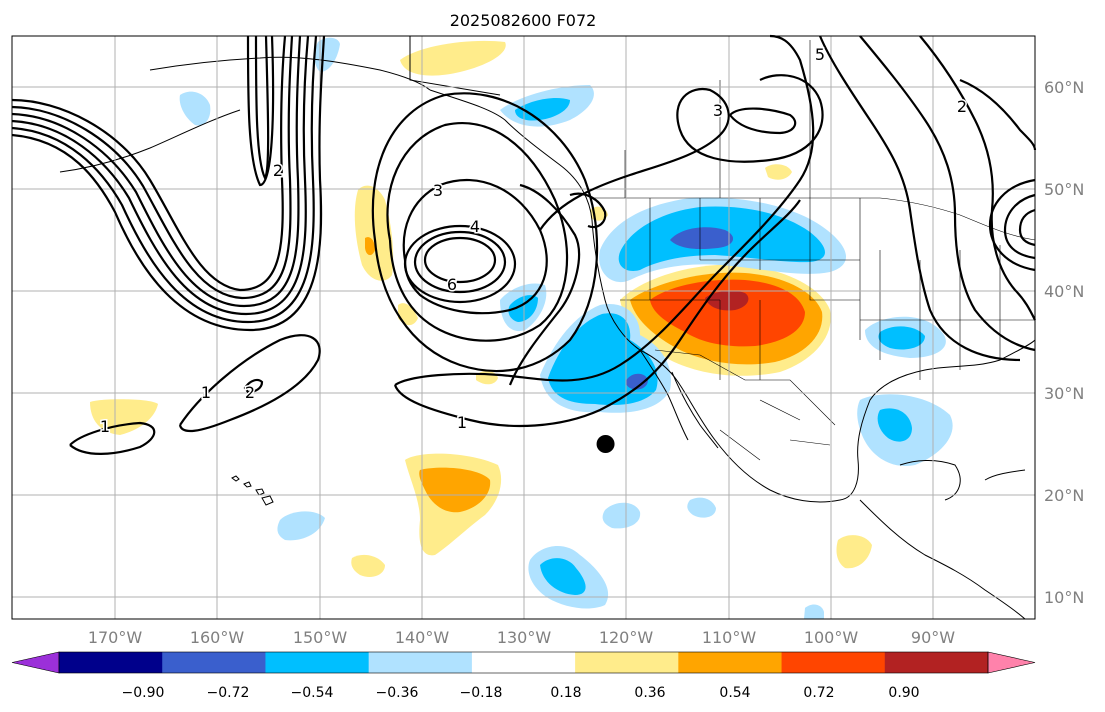  I want to click on state-lines, so click(827, 289).